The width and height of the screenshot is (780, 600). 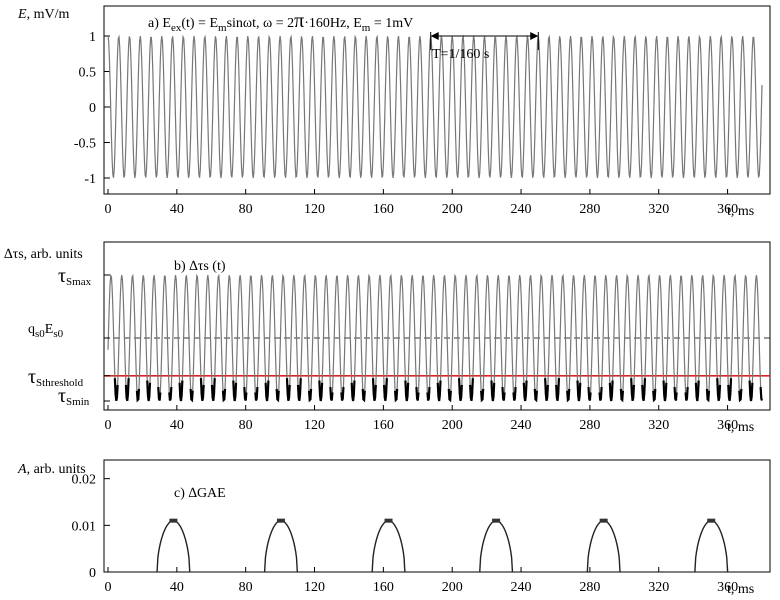 I want to click on panel-c-x-label: t, ms, so click(x=740, y=589).